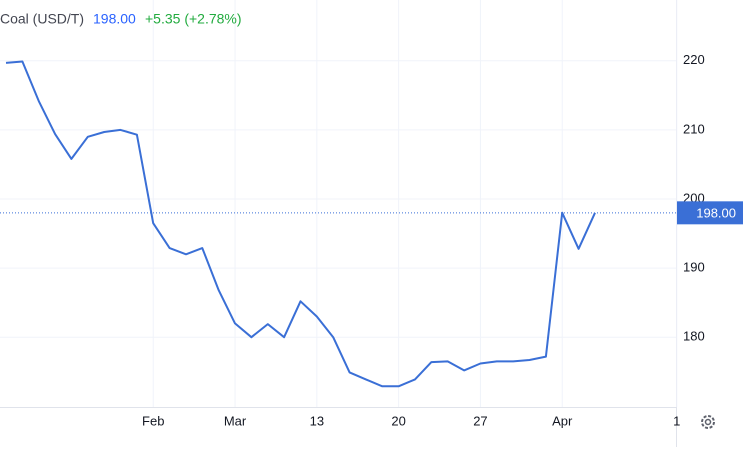  Describe the element at coordinates (235, 420) in the screenshot. I see `x-tick-label: Mar` at that location.